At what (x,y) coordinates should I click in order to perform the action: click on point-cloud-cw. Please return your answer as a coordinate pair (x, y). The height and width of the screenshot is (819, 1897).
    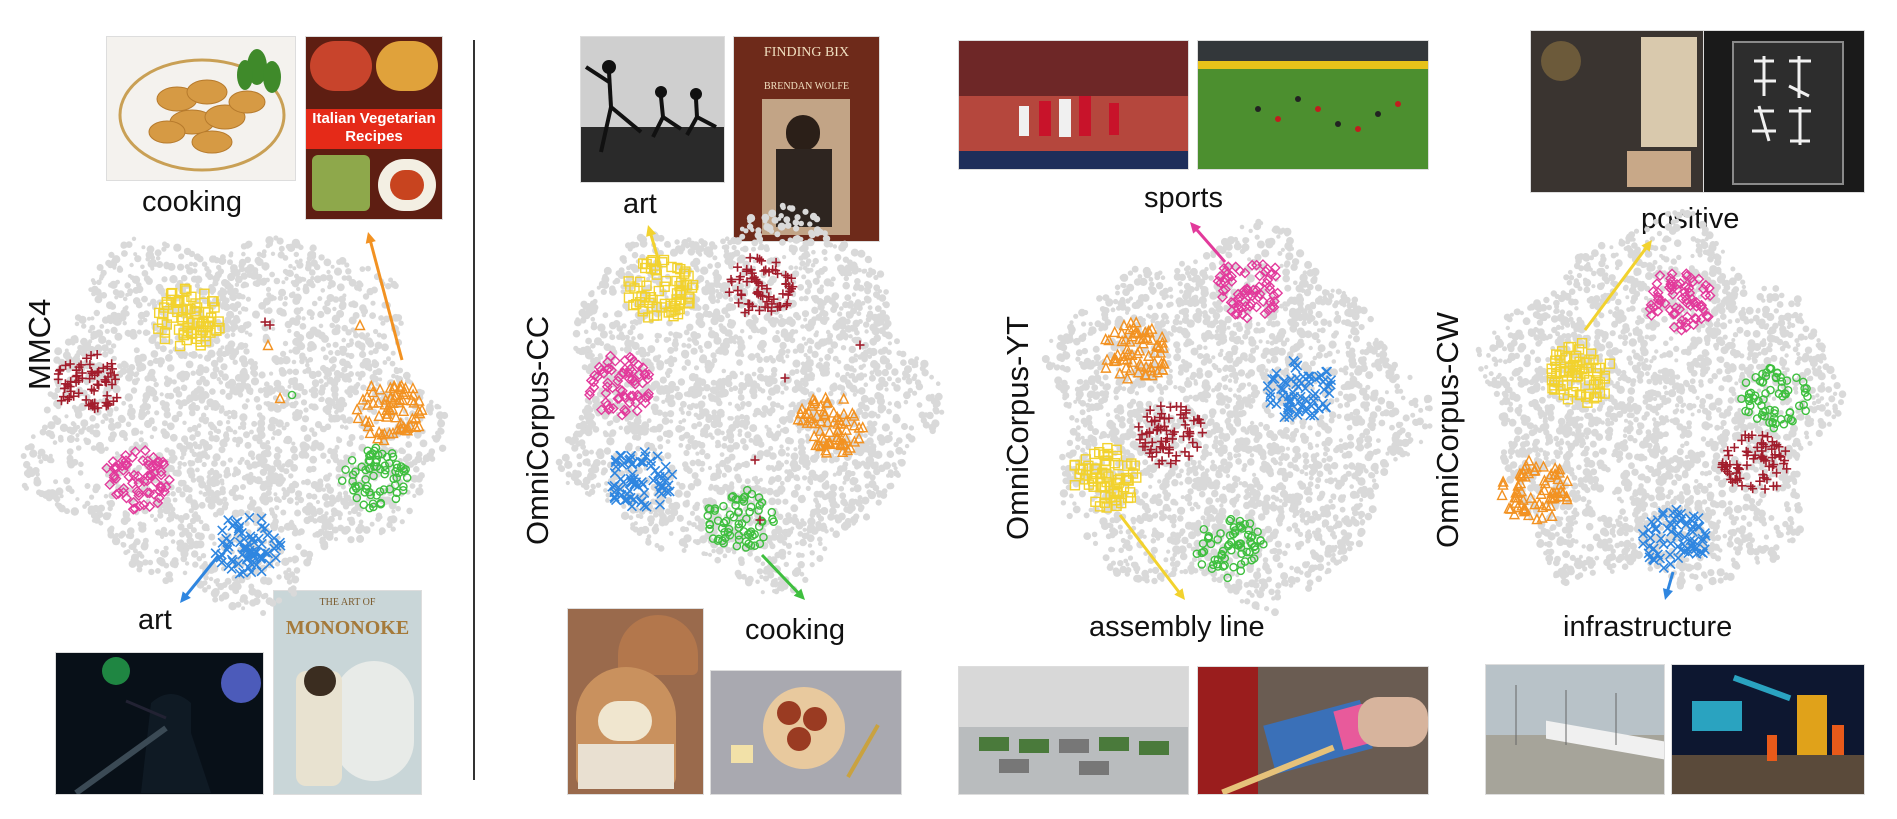
    Looking at the image, I should click on (1661, 400).